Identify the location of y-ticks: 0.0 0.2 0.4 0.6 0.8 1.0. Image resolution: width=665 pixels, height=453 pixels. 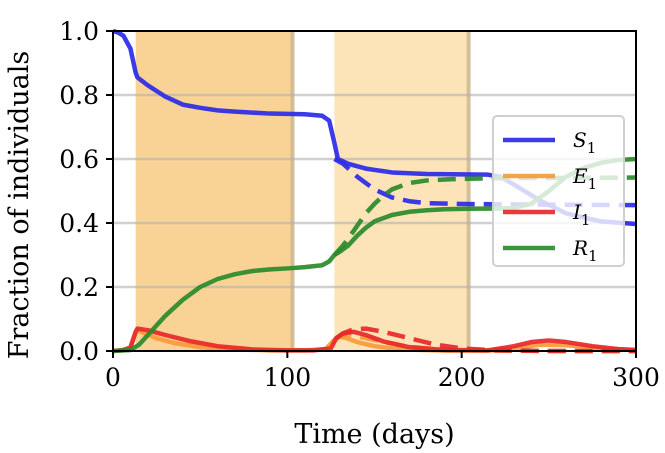
(86, 191).